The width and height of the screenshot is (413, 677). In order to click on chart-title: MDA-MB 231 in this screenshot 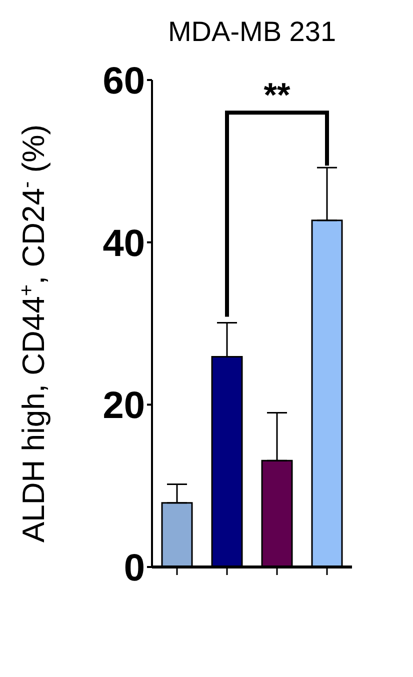, I will do `click(252, 32)`.